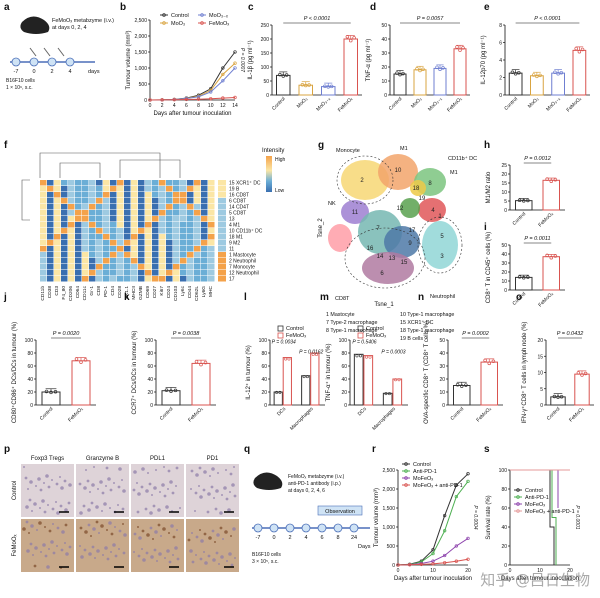 The width and height of the screenshot is (600, 598). Describe the element at coordinates (16, 62) in the screenshot. I see `timeline-day-a` at that location.